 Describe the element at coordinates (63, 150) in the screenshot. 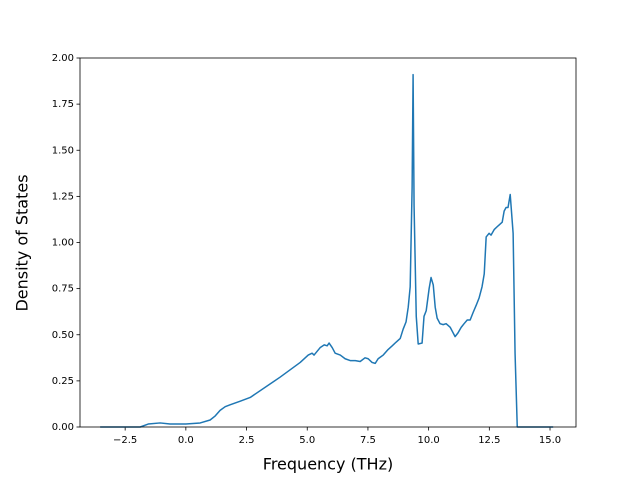

I see `y-tick-label: 1.50` at that location.